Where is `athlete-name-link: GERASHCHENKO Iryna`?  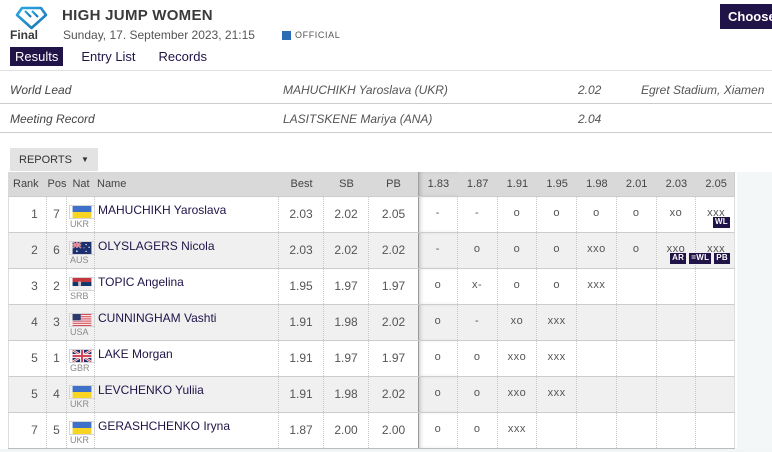 athlete-name-link: GERASHCHENKO Iryna is located at coordinates (187, 430).